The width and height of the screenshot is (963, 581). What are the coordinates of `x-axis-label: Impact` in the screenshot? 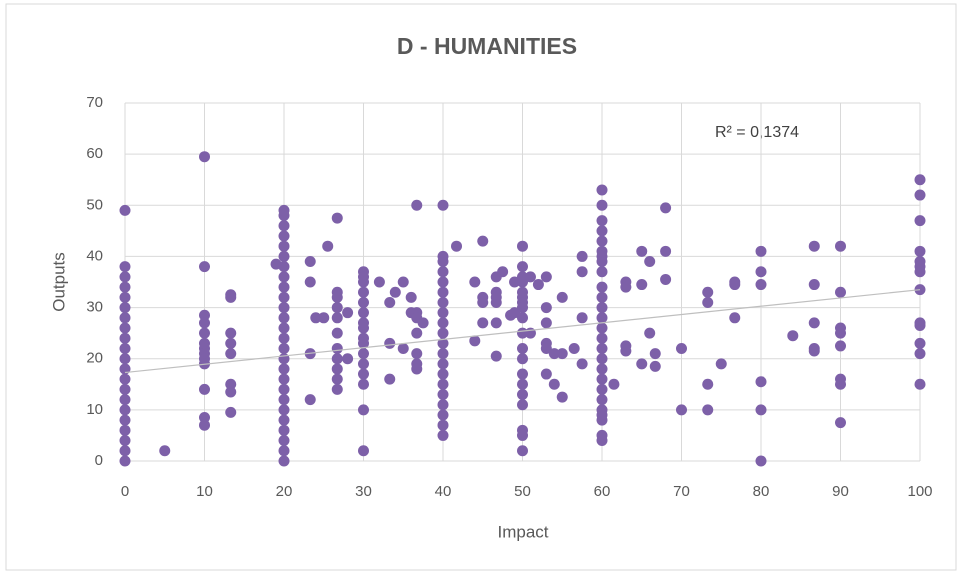 It's located at (522, 531).